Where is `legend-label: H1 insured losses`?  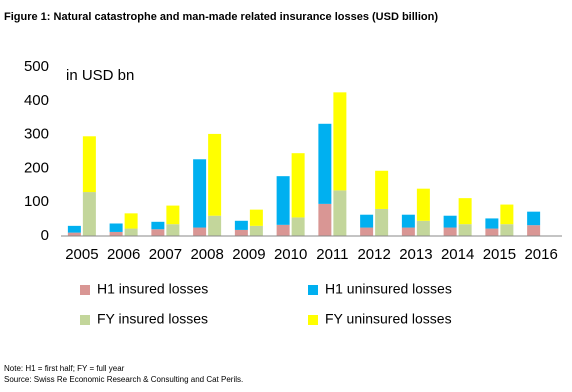
legend-label: H1 insured losses is located at coordinates (152, 289).